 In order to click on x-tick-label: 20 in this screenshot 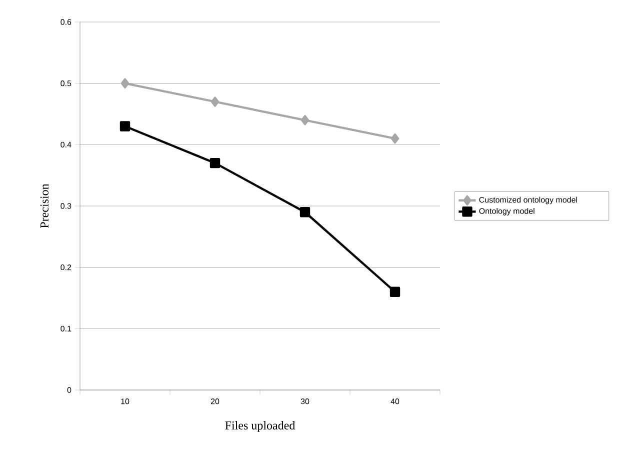, I will do `click(215, 401)`.